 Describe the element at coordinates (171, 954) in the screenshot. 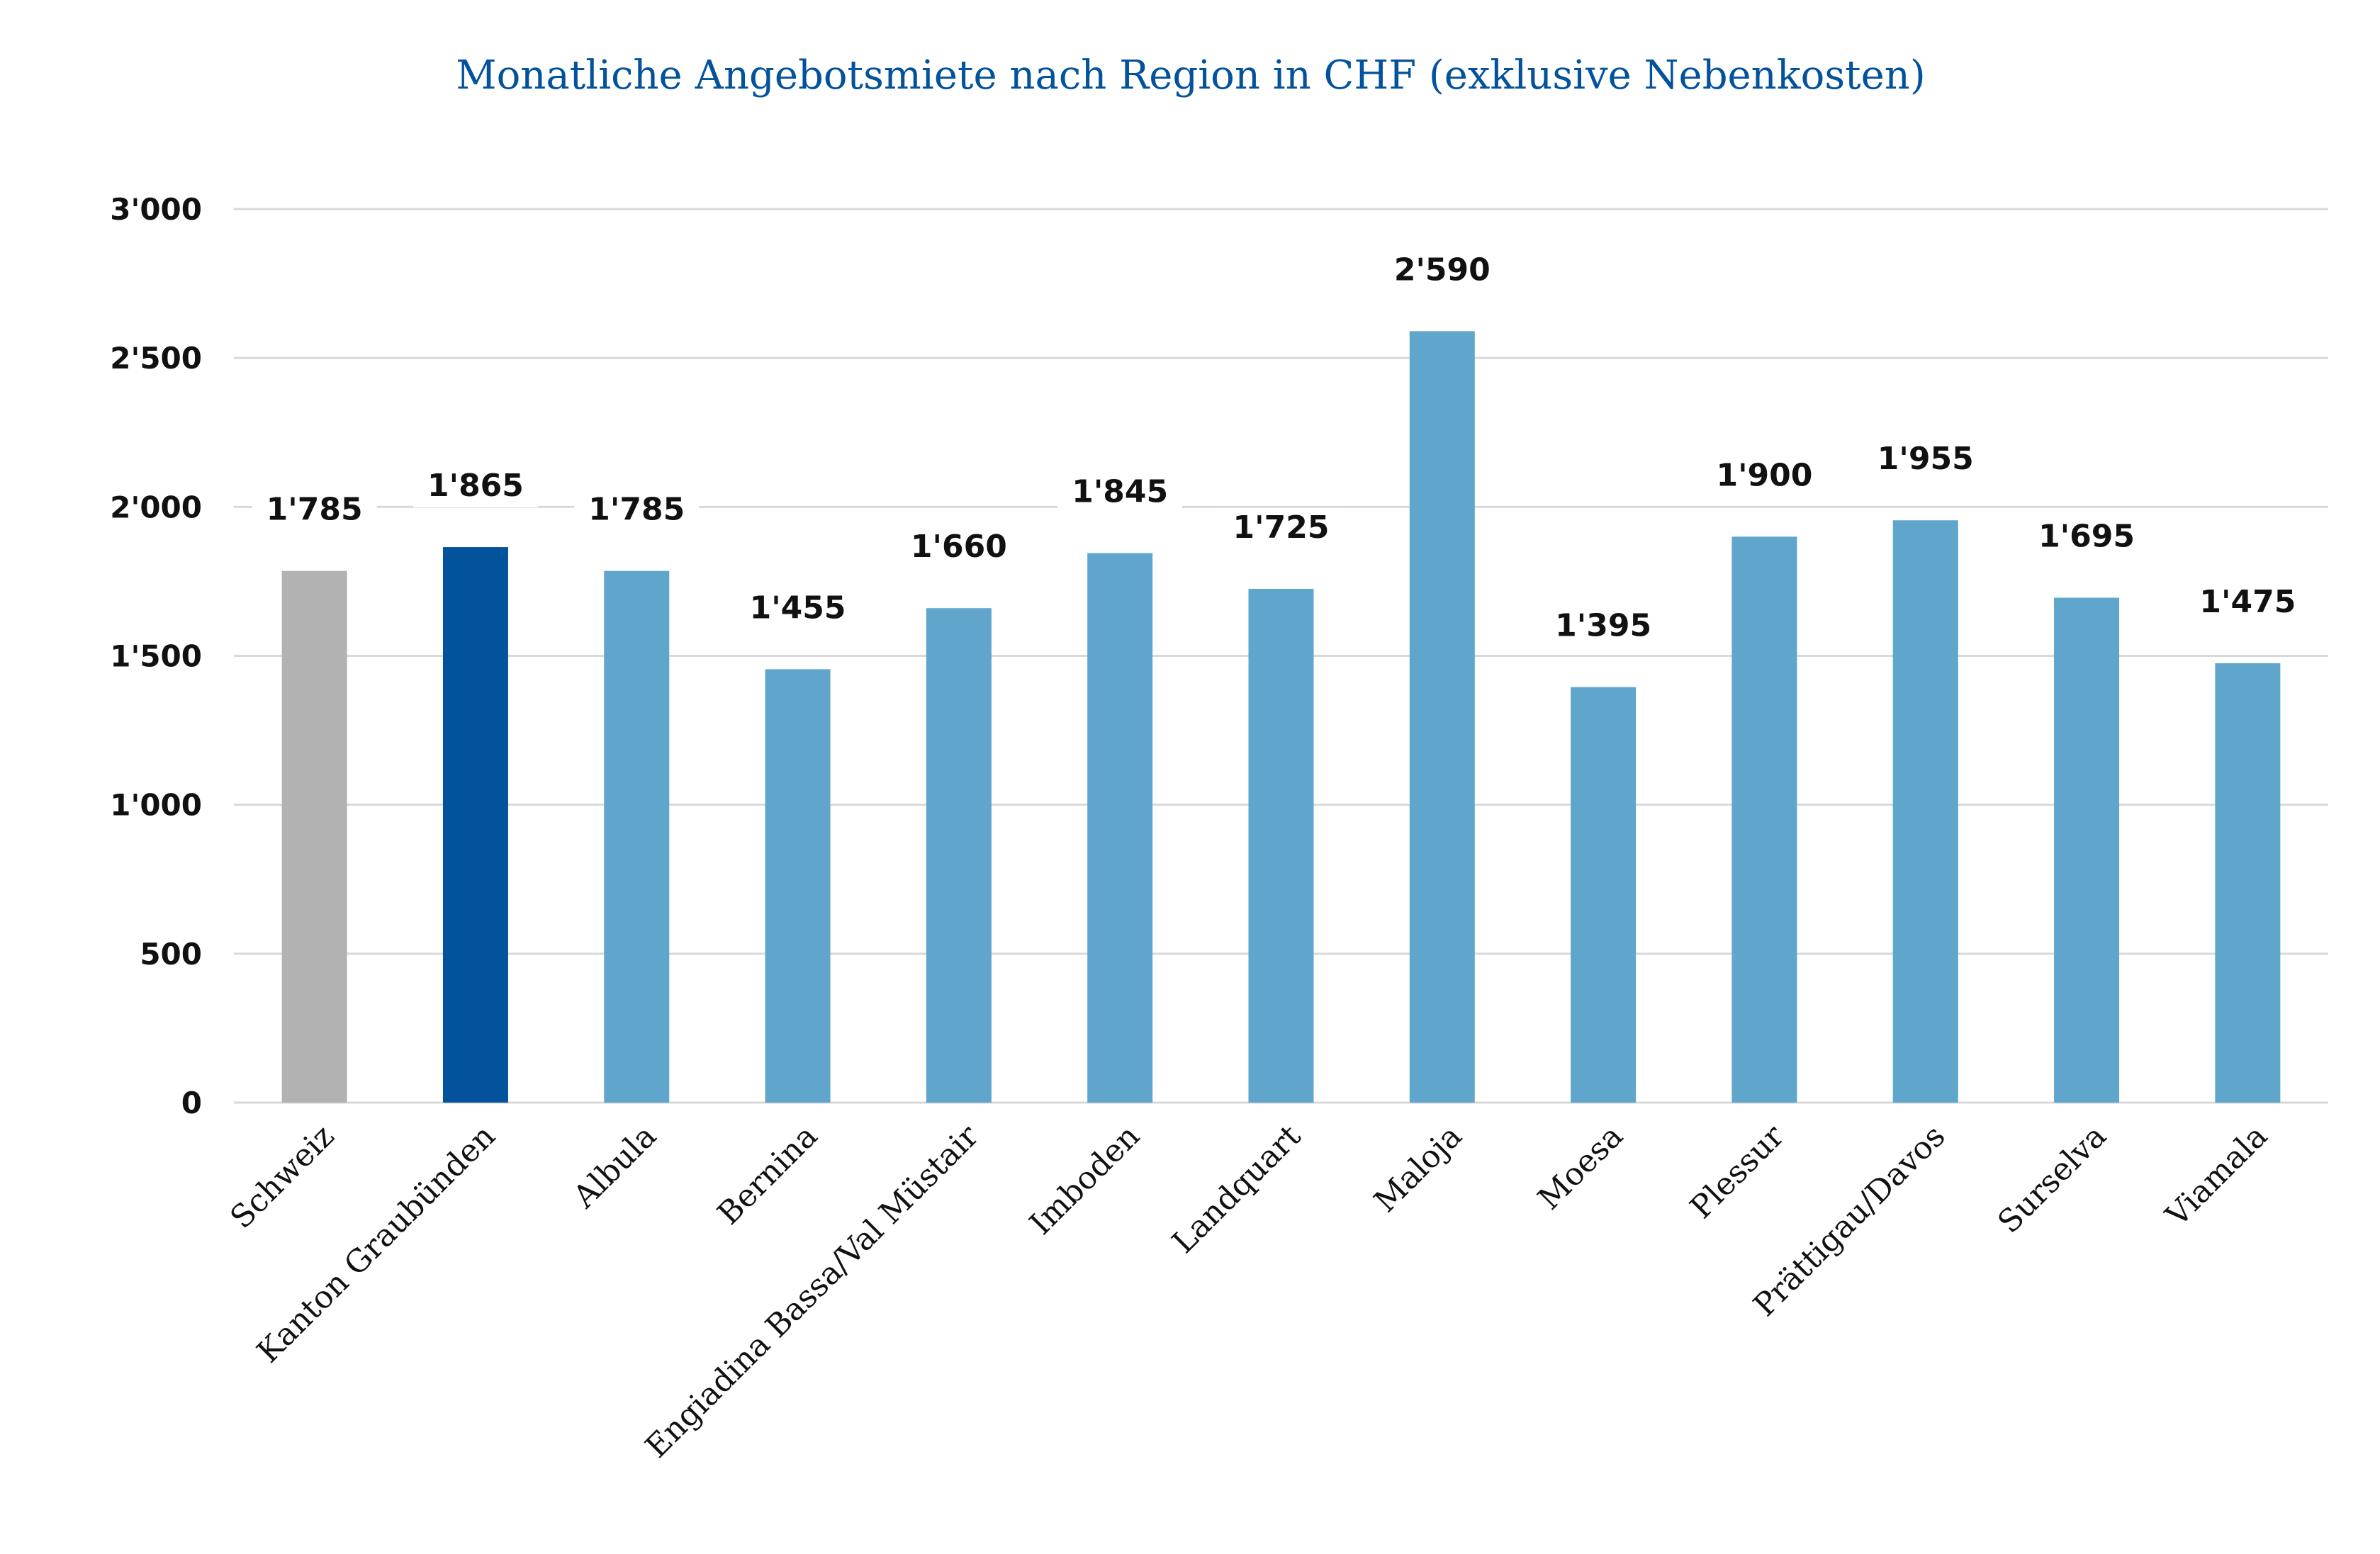

I see `y-tick-label: 500` at that location.